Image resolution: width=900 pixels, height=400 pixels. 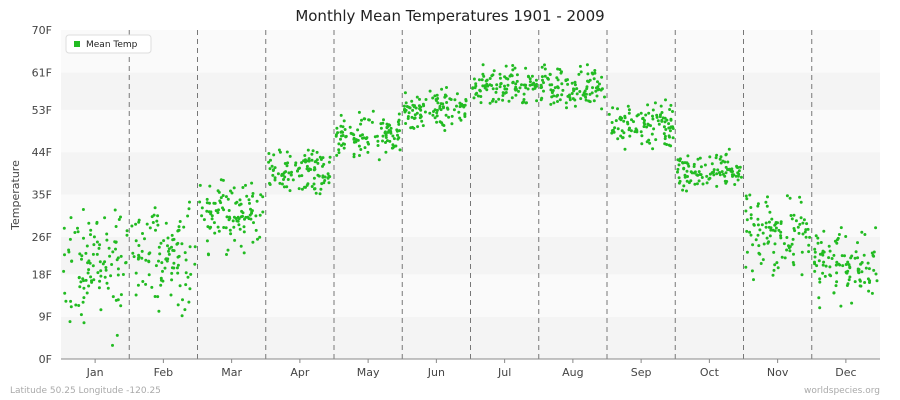 I want to click on y-tick-label: 35F, so click(x=42, y=195).